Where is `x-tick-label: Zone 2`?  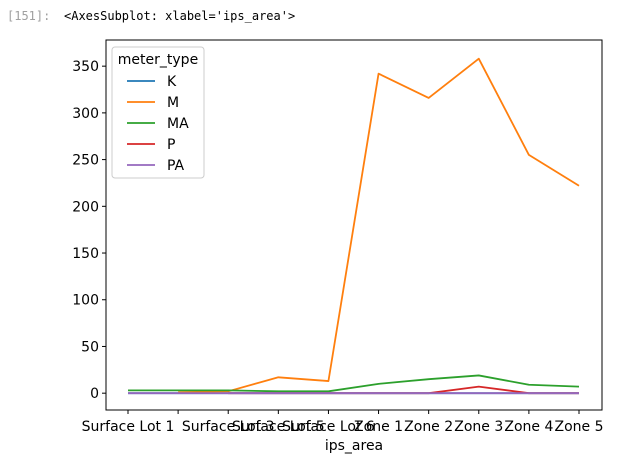
x-tick-label: Zone 2 is located at coordinates (428, 427).